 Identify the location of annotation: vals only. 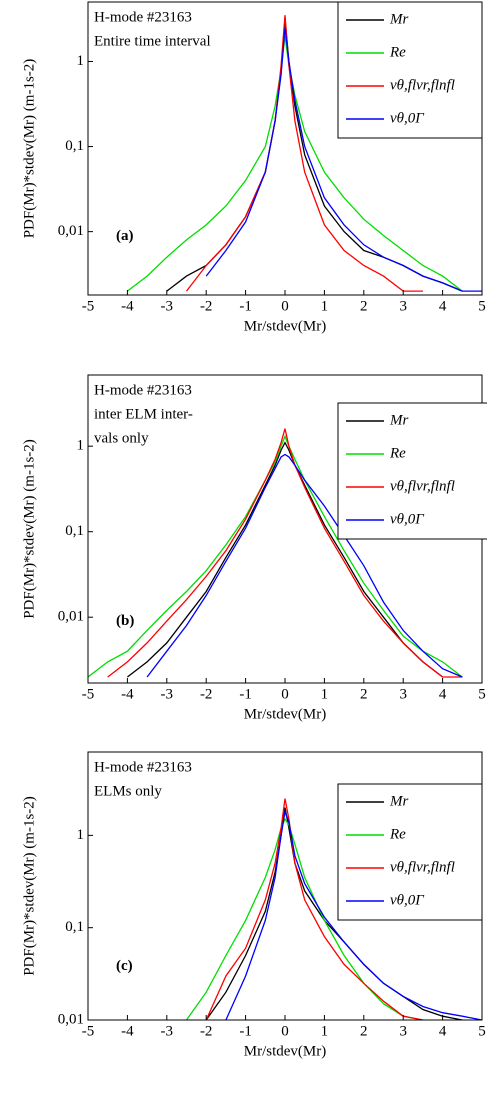
(121, 438).